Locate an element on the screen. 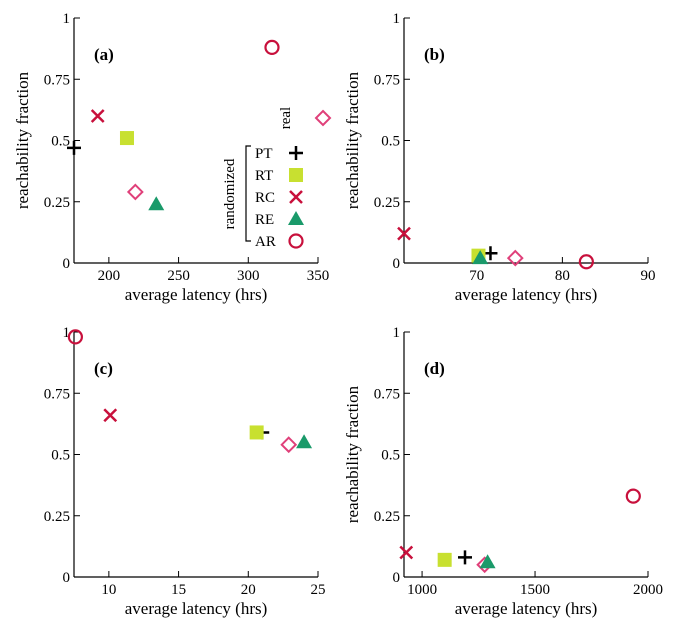 The height and width of the screenshot is (622, 676). panel-label: (b) is located at coordinates (434, 54).